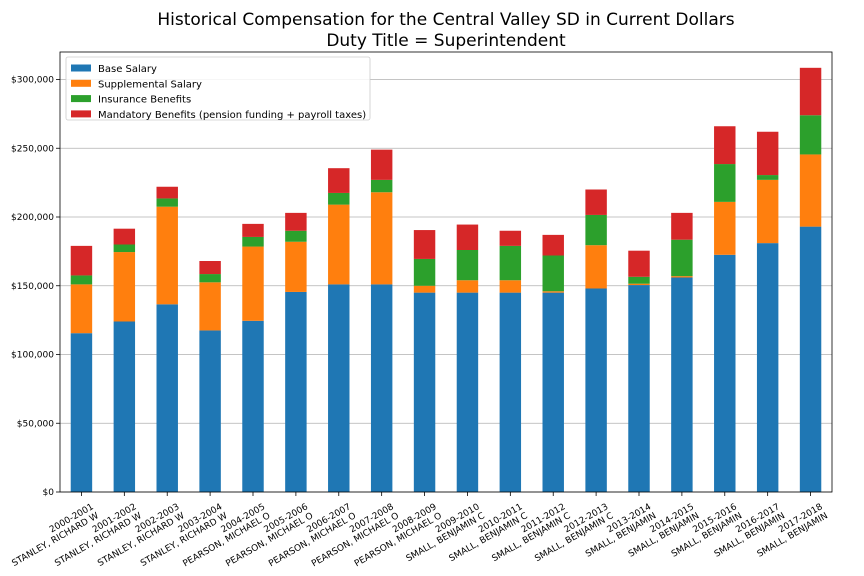  Describe the element at coordinates (52, 535) in the screenshot. I see `x-tick-label: 2000-2001STANLEY, RICHARD W` at that location.